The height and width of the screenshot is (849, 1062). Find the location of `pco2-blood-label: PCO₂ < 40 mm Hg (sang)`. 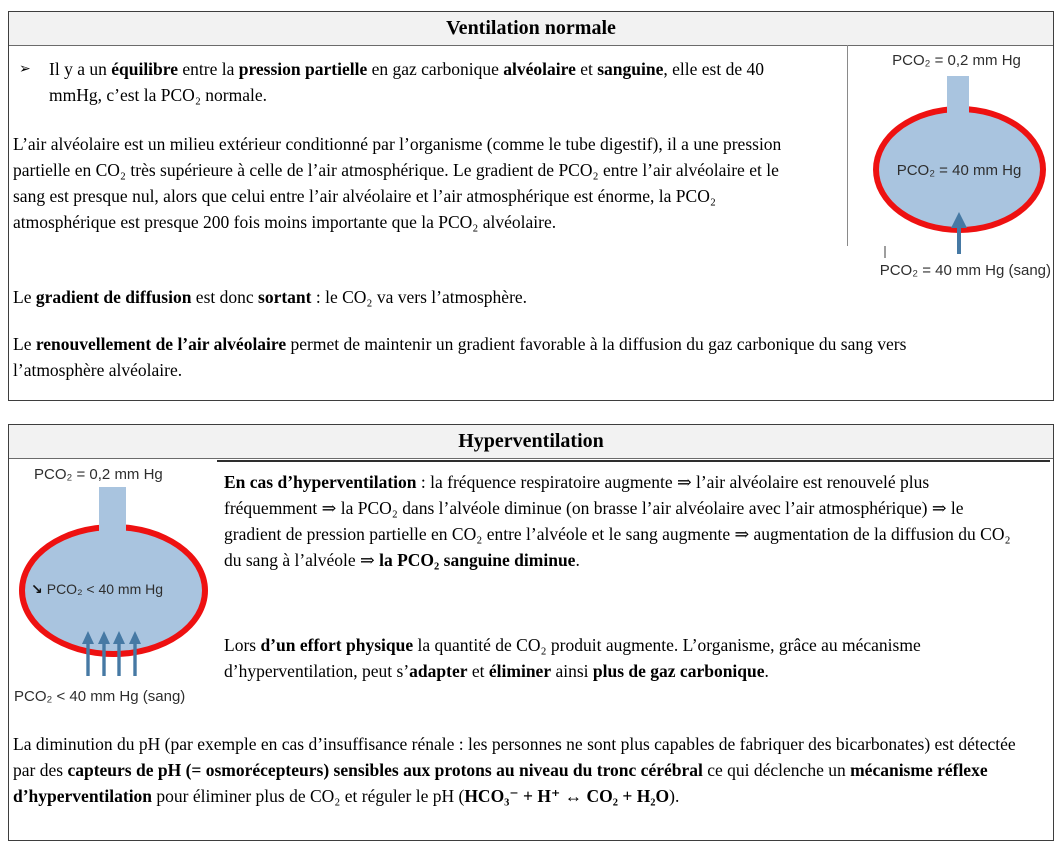

pco2-blood-label: PCO₂ < 40 mm Hg (sang) is located at coordinates (100, 696).